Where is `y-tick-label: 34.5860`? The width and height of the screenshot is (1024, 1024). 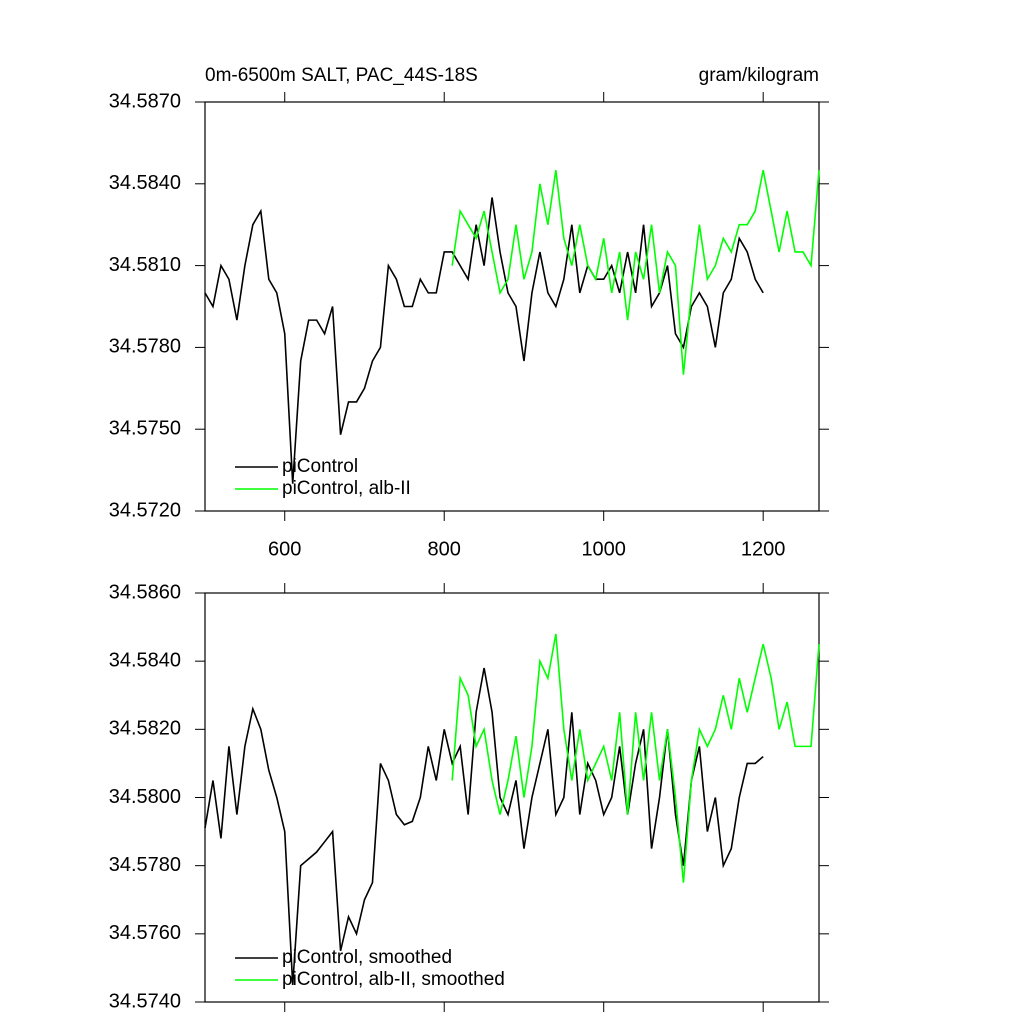
y-tick-label: 34.5860 is located at coordinates (145, 592).